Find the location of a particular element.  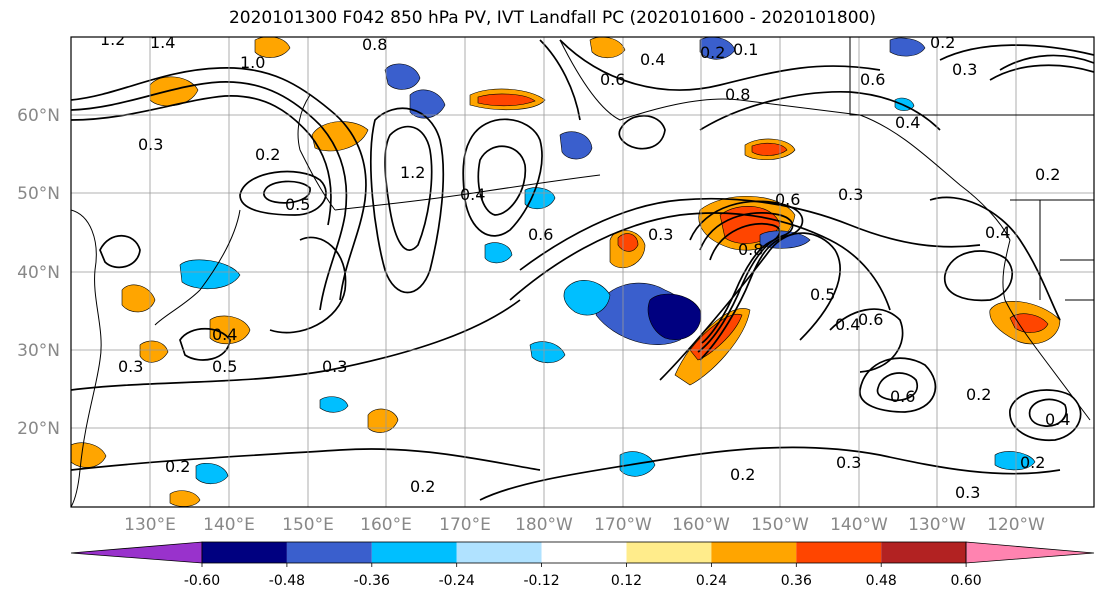

border-canada-us is located at coordinates (971, 119).